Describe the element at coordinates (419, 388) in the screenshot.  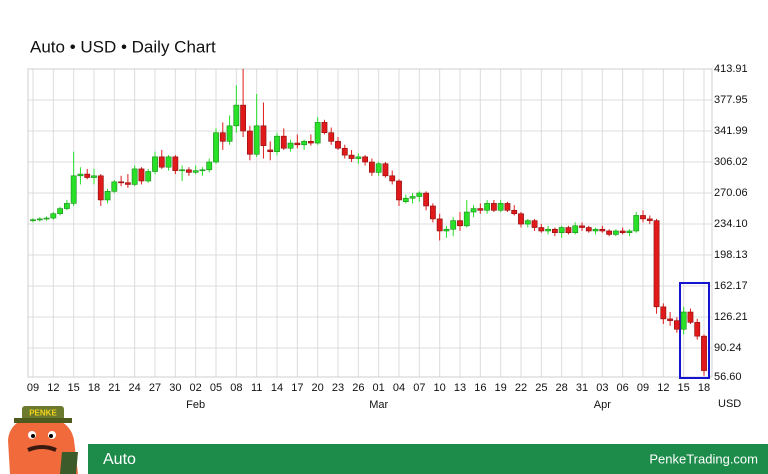
I see `x-tick-label: 07` at that location.